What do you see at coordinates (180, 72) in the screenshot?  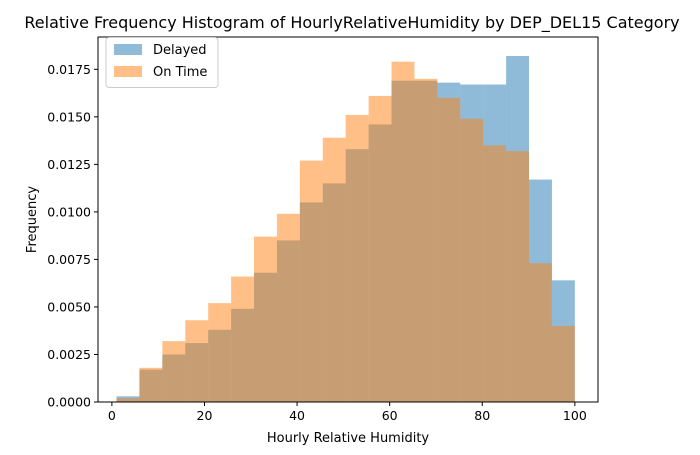 I see `legend-label: On Time` at bounding box center [180, 72].